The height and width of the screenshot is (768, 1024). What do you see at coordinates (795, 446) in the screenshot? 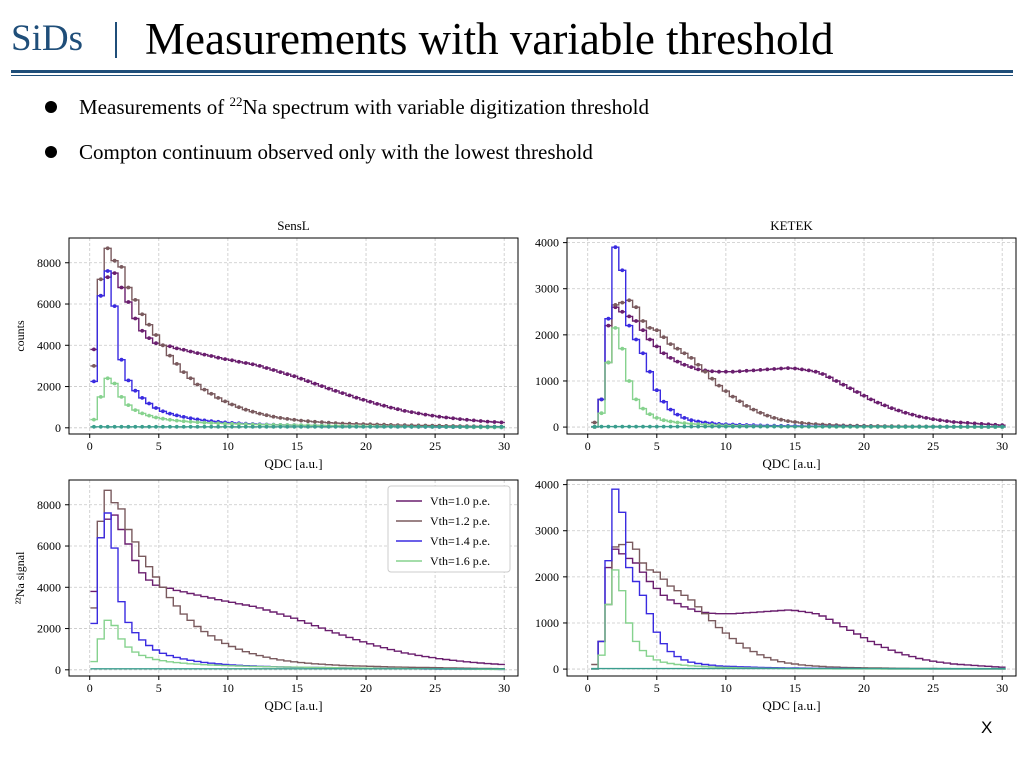
I see `x-tick-label: 15` at bounding box center [795, 446].